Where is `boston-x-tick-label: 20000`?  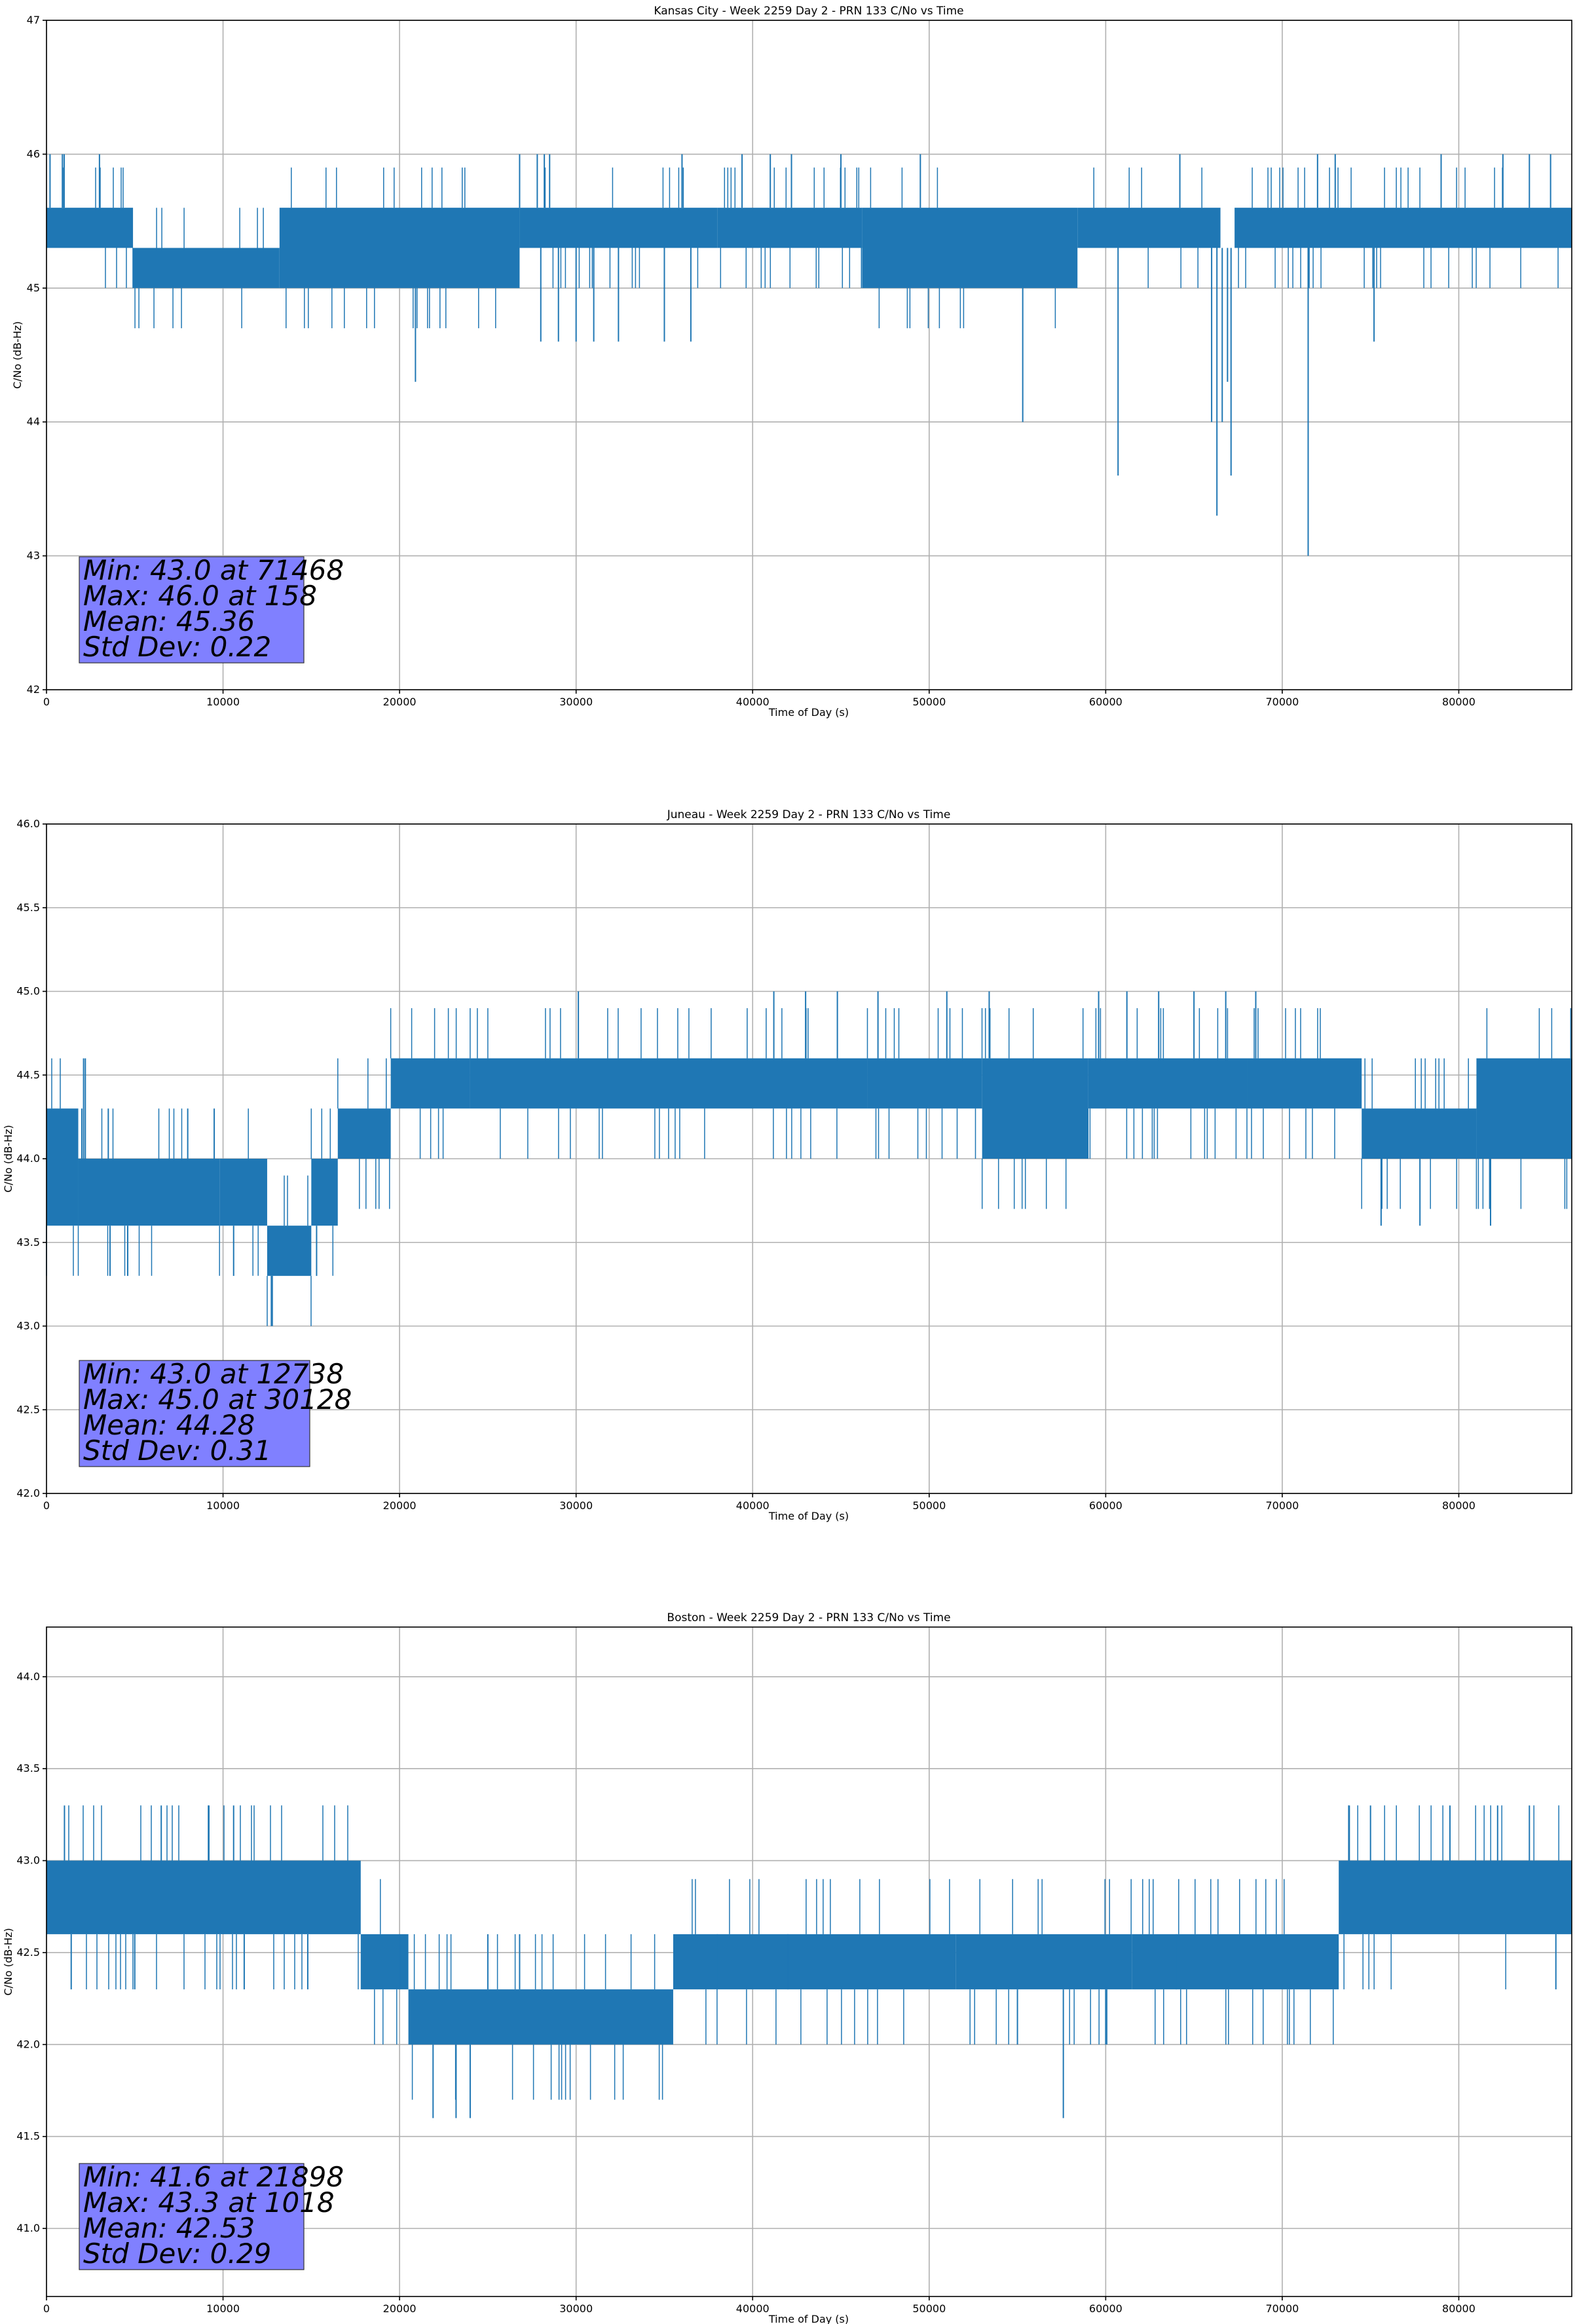 boston-x-tick-label: 20000 is located at coordinates (400, 2308).